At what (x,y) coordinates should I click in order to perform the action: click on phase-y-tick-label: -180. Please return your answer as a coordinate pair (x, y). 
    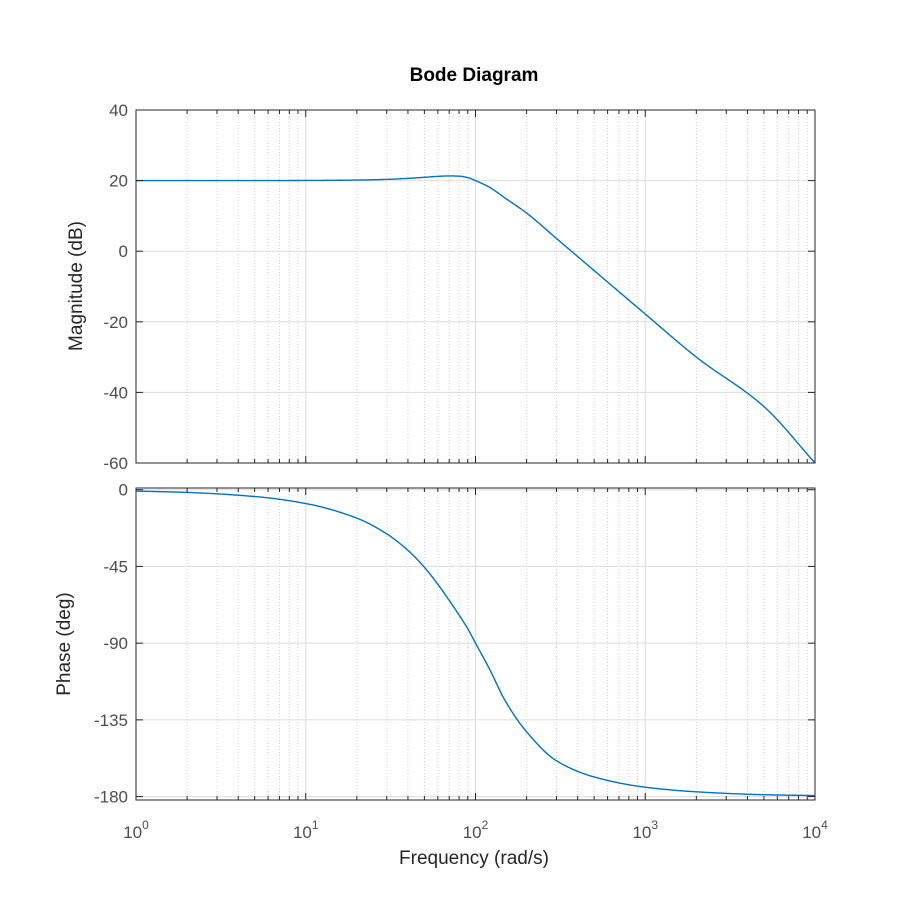
    Looking at the image, I should click on (111, 797).